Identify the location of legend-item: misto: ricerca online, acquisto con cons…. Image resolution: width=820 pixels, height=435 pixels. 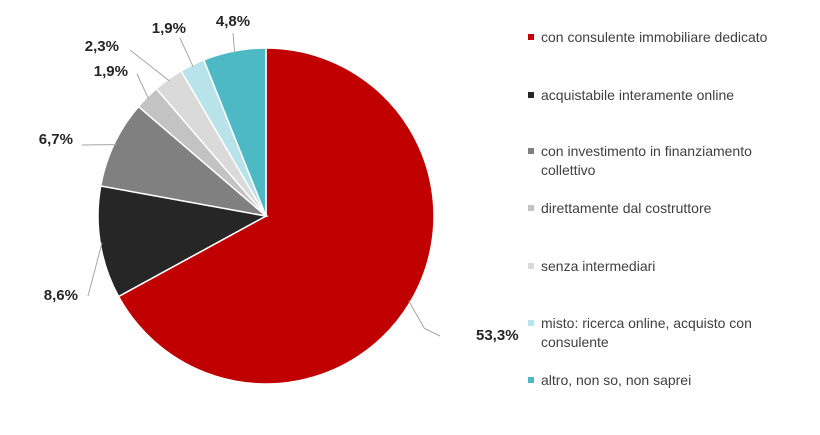
(663, 333).